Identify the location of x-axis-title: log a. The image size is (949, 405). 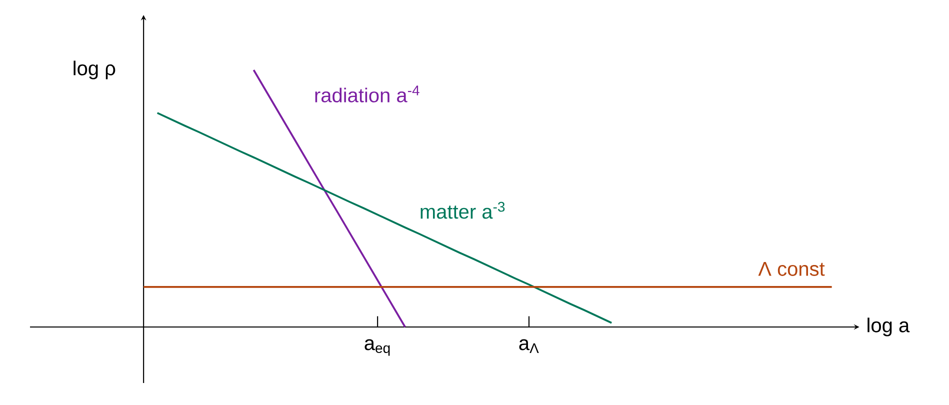
(889, 327).